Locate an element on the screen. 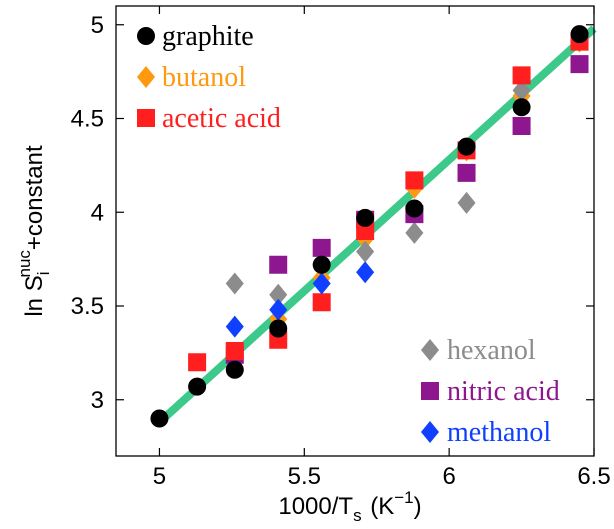  legend-entry-graphite: graphite is located at coordinates (195, 36).